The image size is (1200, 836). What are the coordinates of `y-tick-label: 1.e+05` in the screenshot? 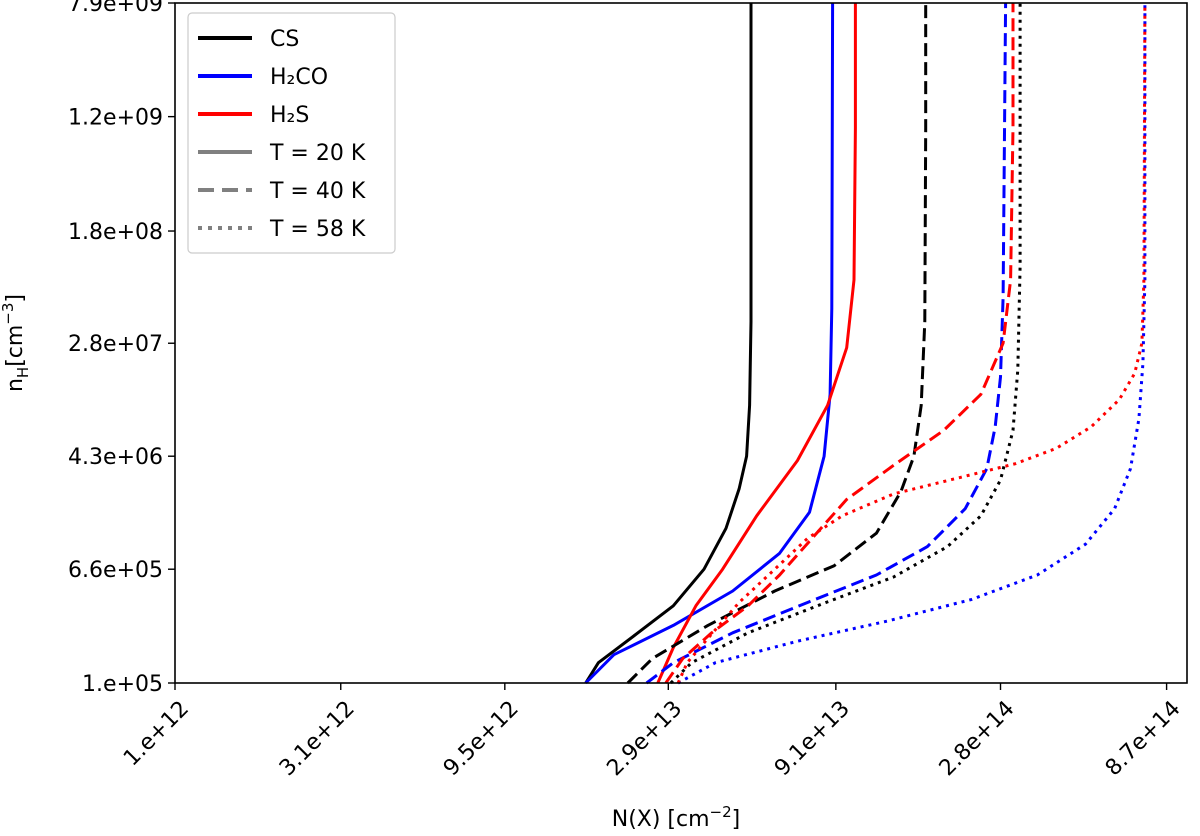 It's located at (122, 684).